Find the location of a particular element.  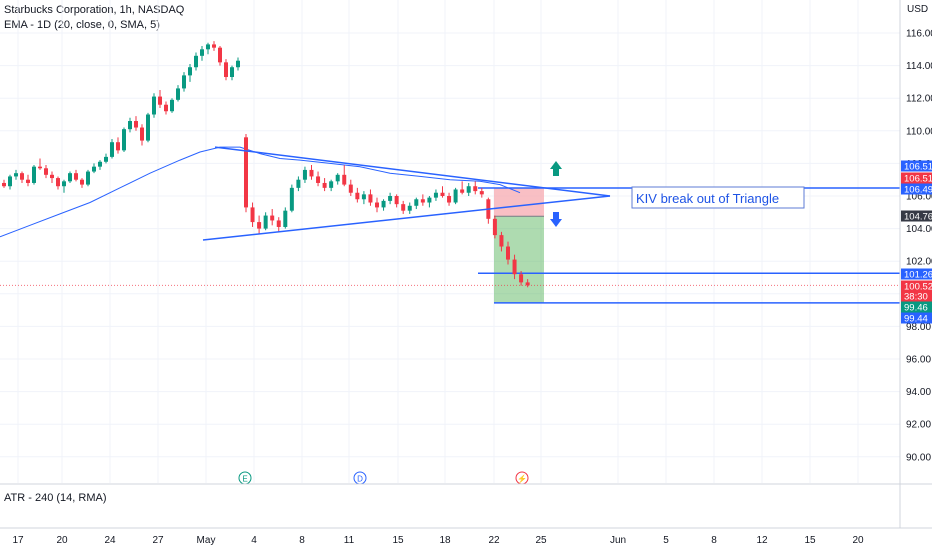

atr-label: ATR - 240 (14, RMA) is located at coordinates (55, 498).